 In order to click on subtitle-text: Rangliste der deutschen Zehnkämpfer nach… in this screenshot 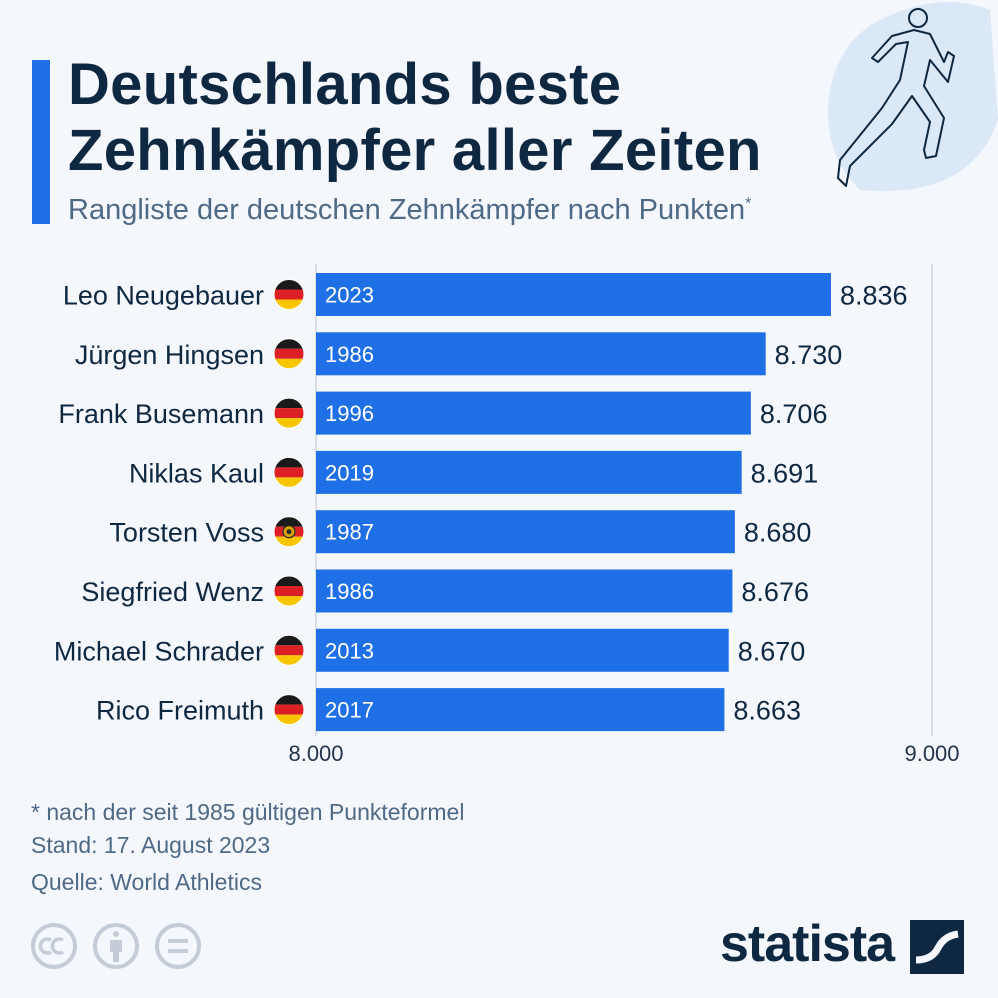, I will do `click(407, 210)`.